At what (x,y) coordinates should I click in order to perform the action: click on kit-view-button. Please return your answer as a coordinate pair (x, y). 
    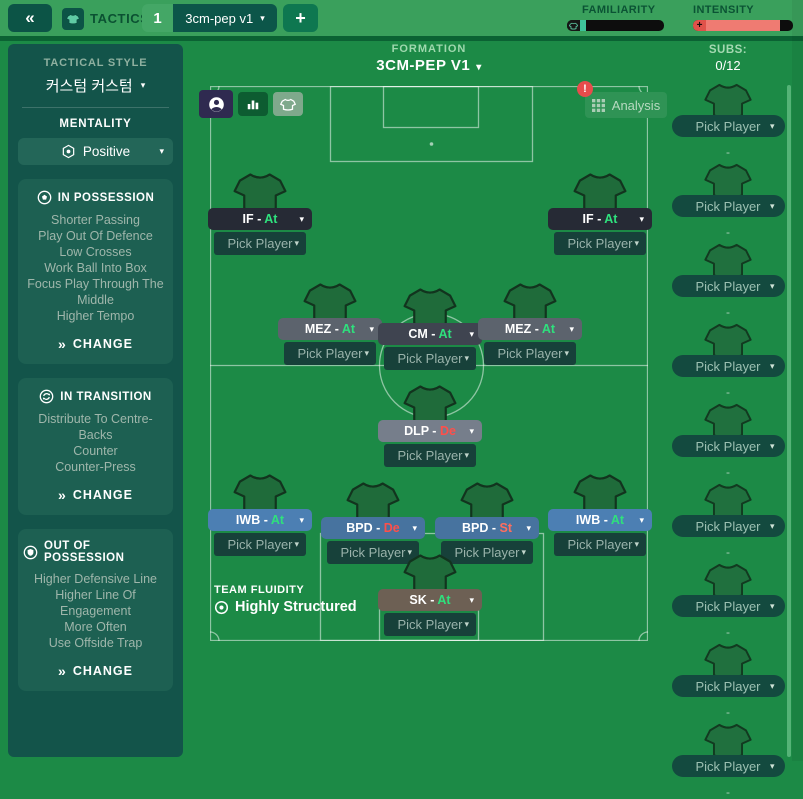
    Looking at the image, I should click on (288, 104).